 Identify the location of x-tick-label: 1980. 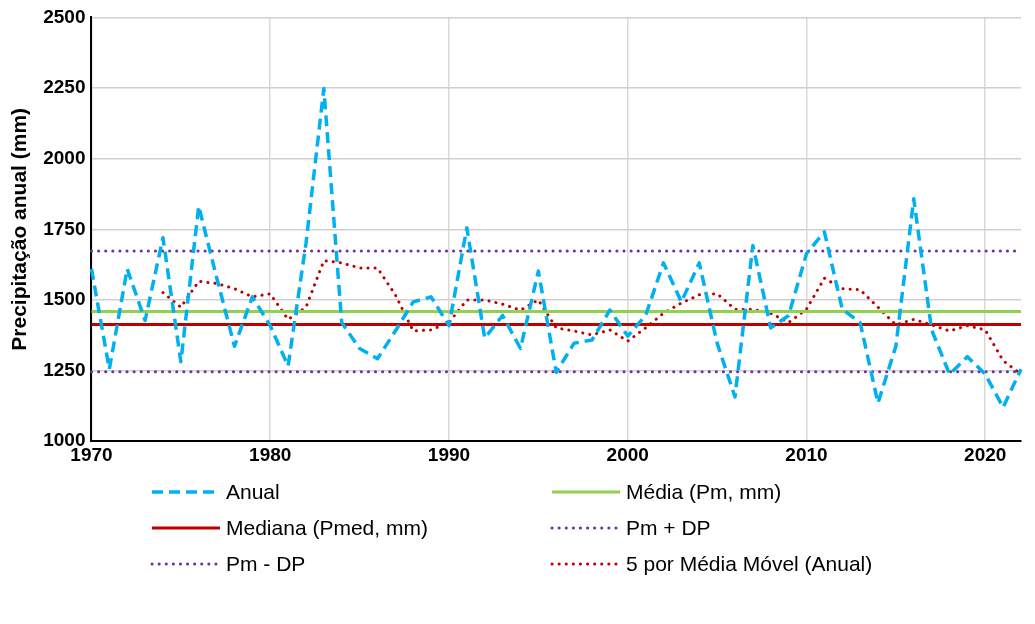
(270, 454).